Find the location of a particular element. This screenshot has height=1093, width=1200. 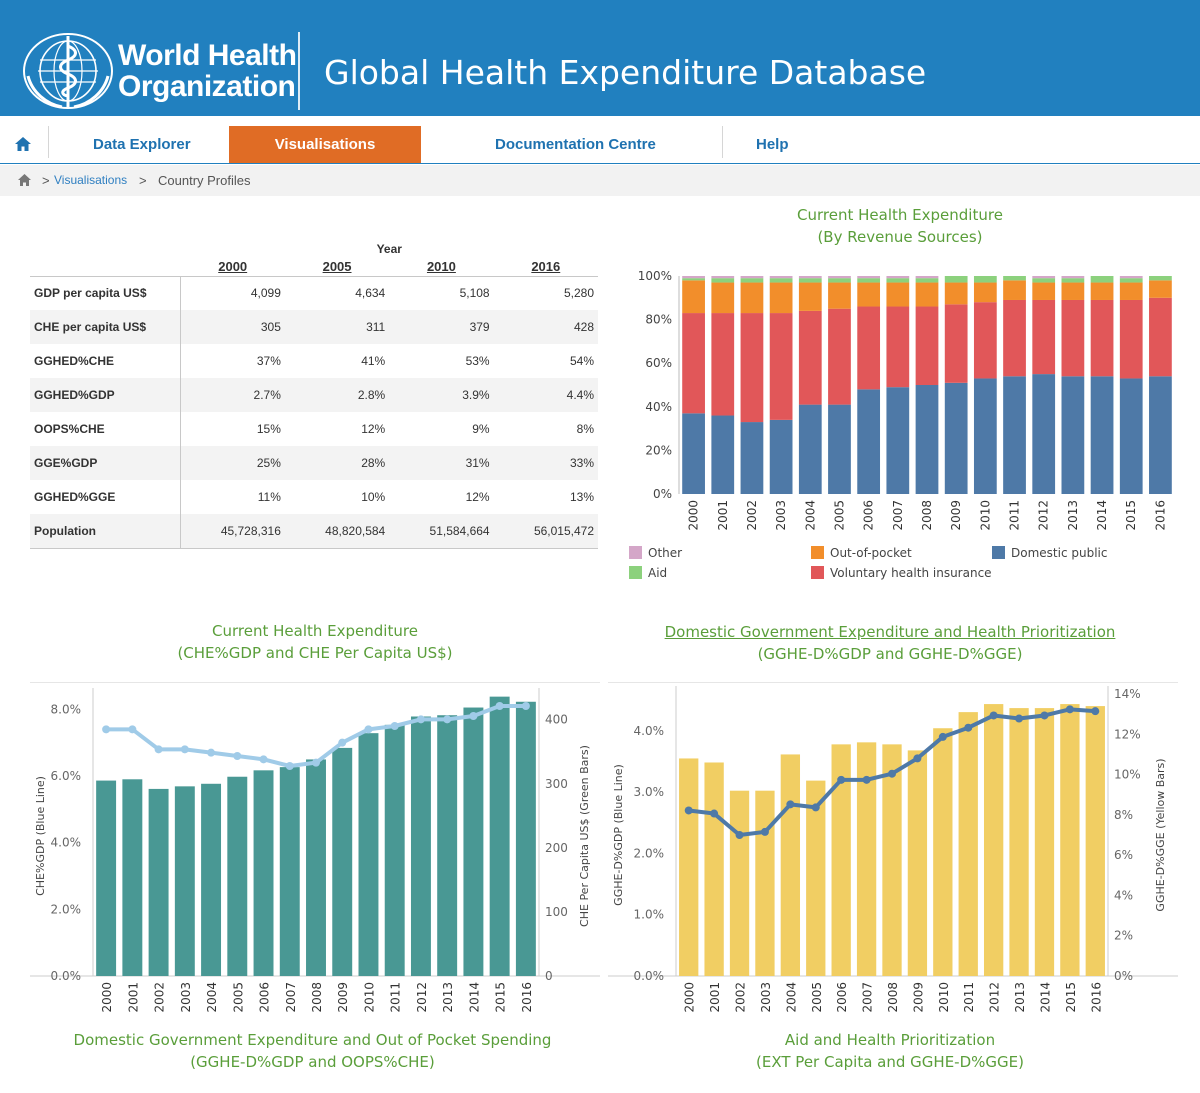

legend-item-out-of-pocket: Out-of-pocket is located at coordinates (861, 553).